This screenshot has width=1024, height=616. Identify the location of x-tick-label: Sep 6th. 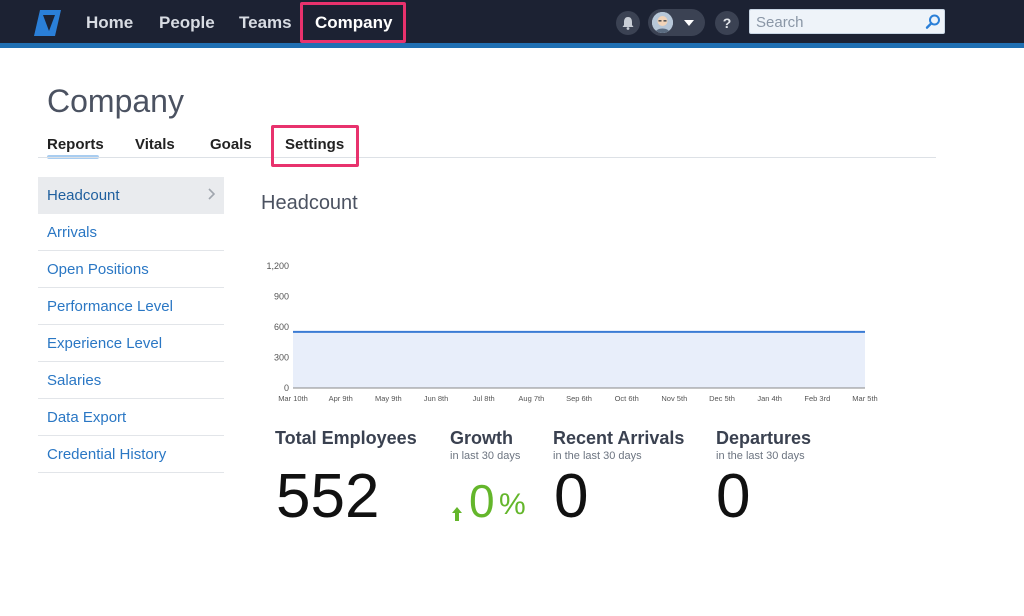
(579, 398).